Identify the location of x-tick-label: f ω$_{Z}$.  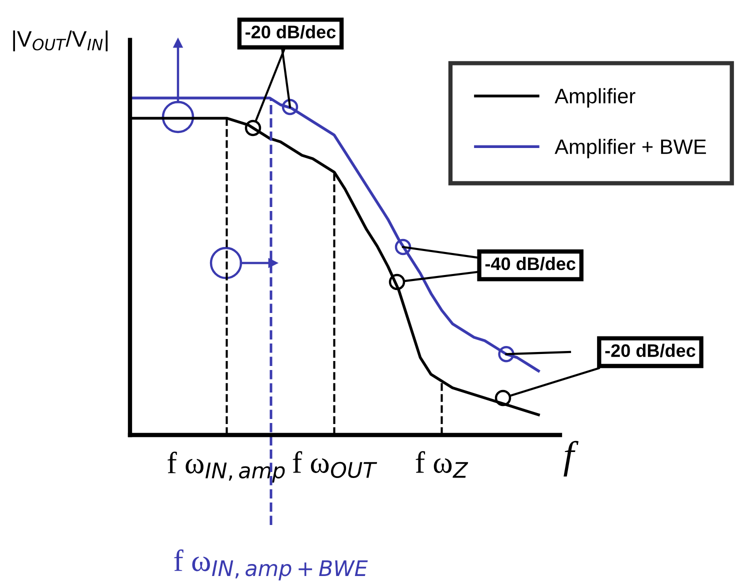
(442, 464).